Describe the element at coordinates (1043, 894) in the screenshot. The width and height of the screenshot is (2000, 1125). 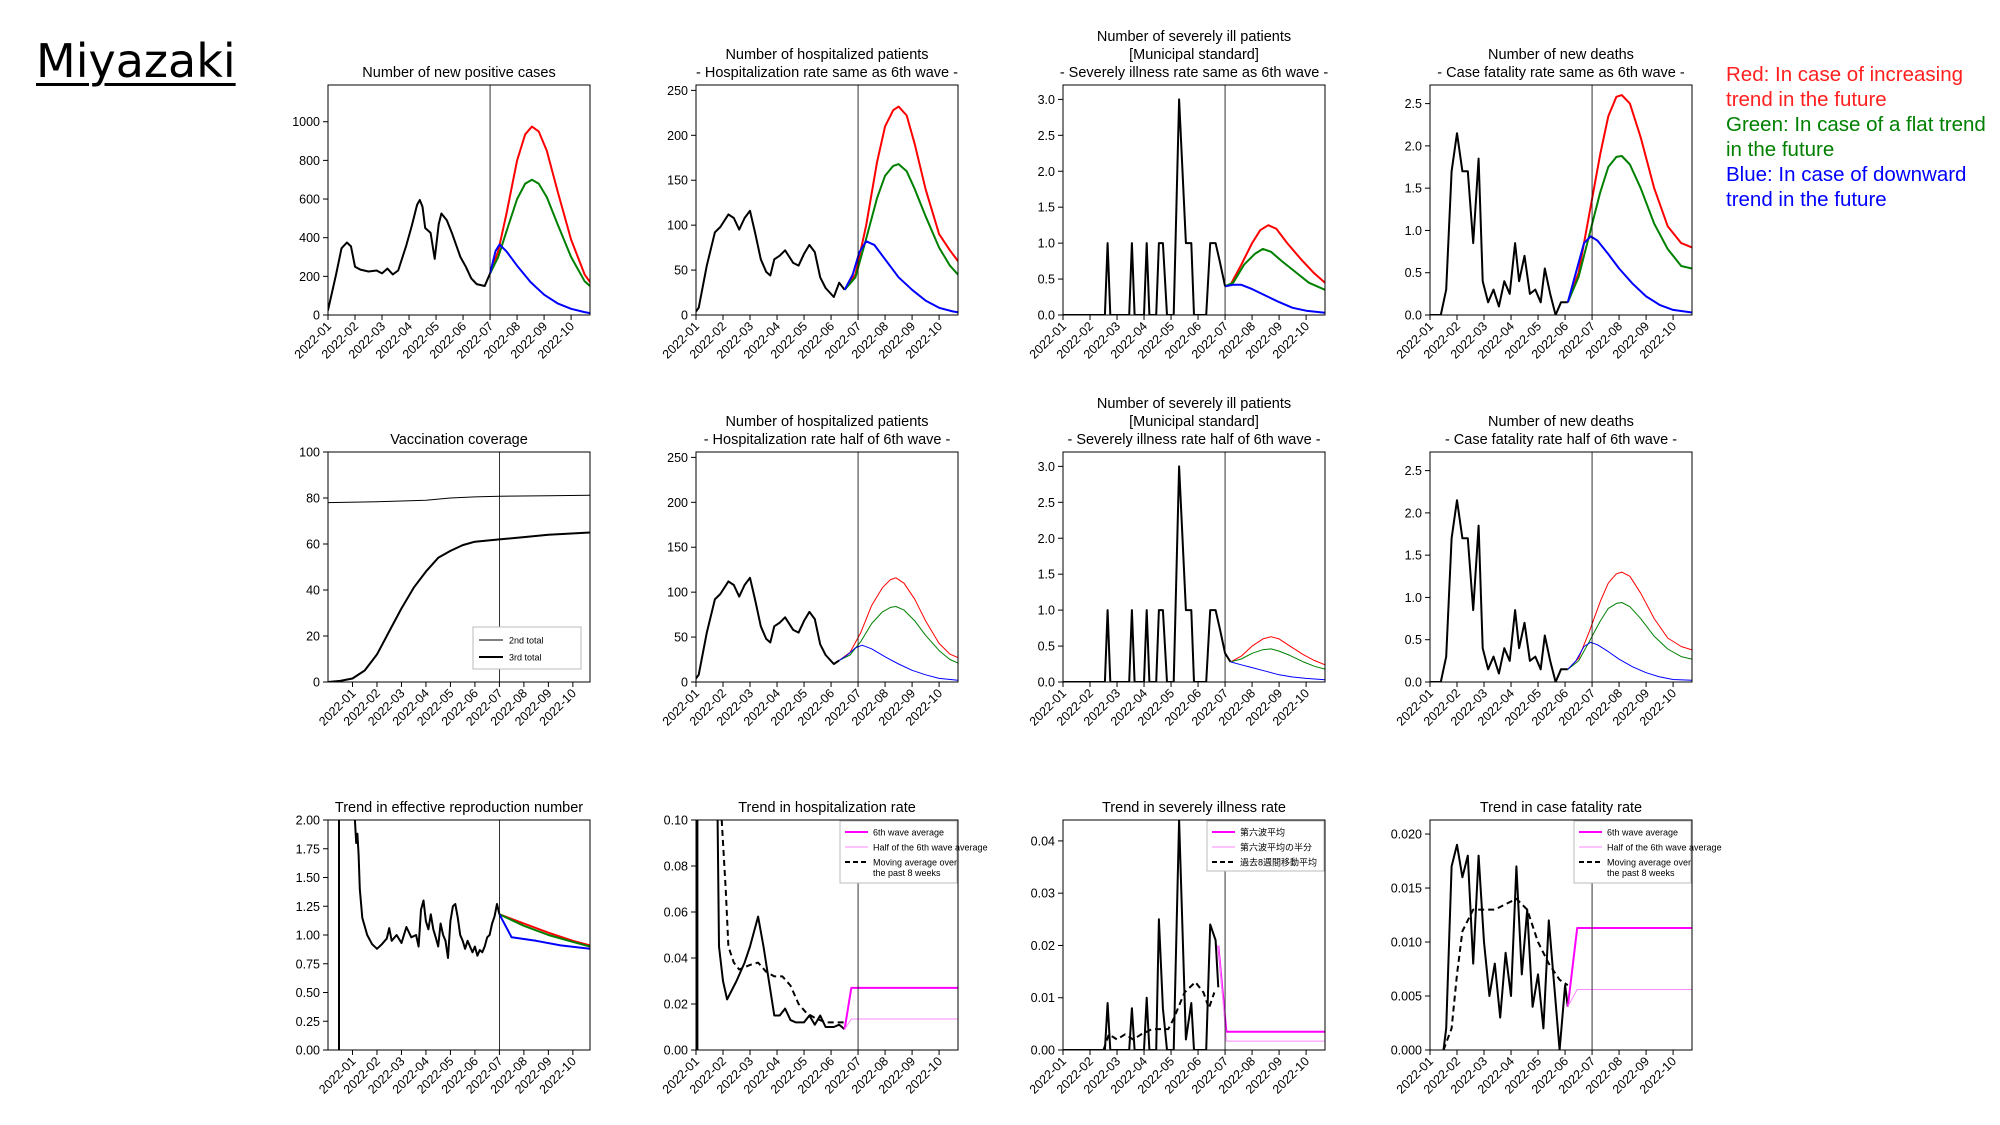
I see `y-tick-label: 0.03` at that location.